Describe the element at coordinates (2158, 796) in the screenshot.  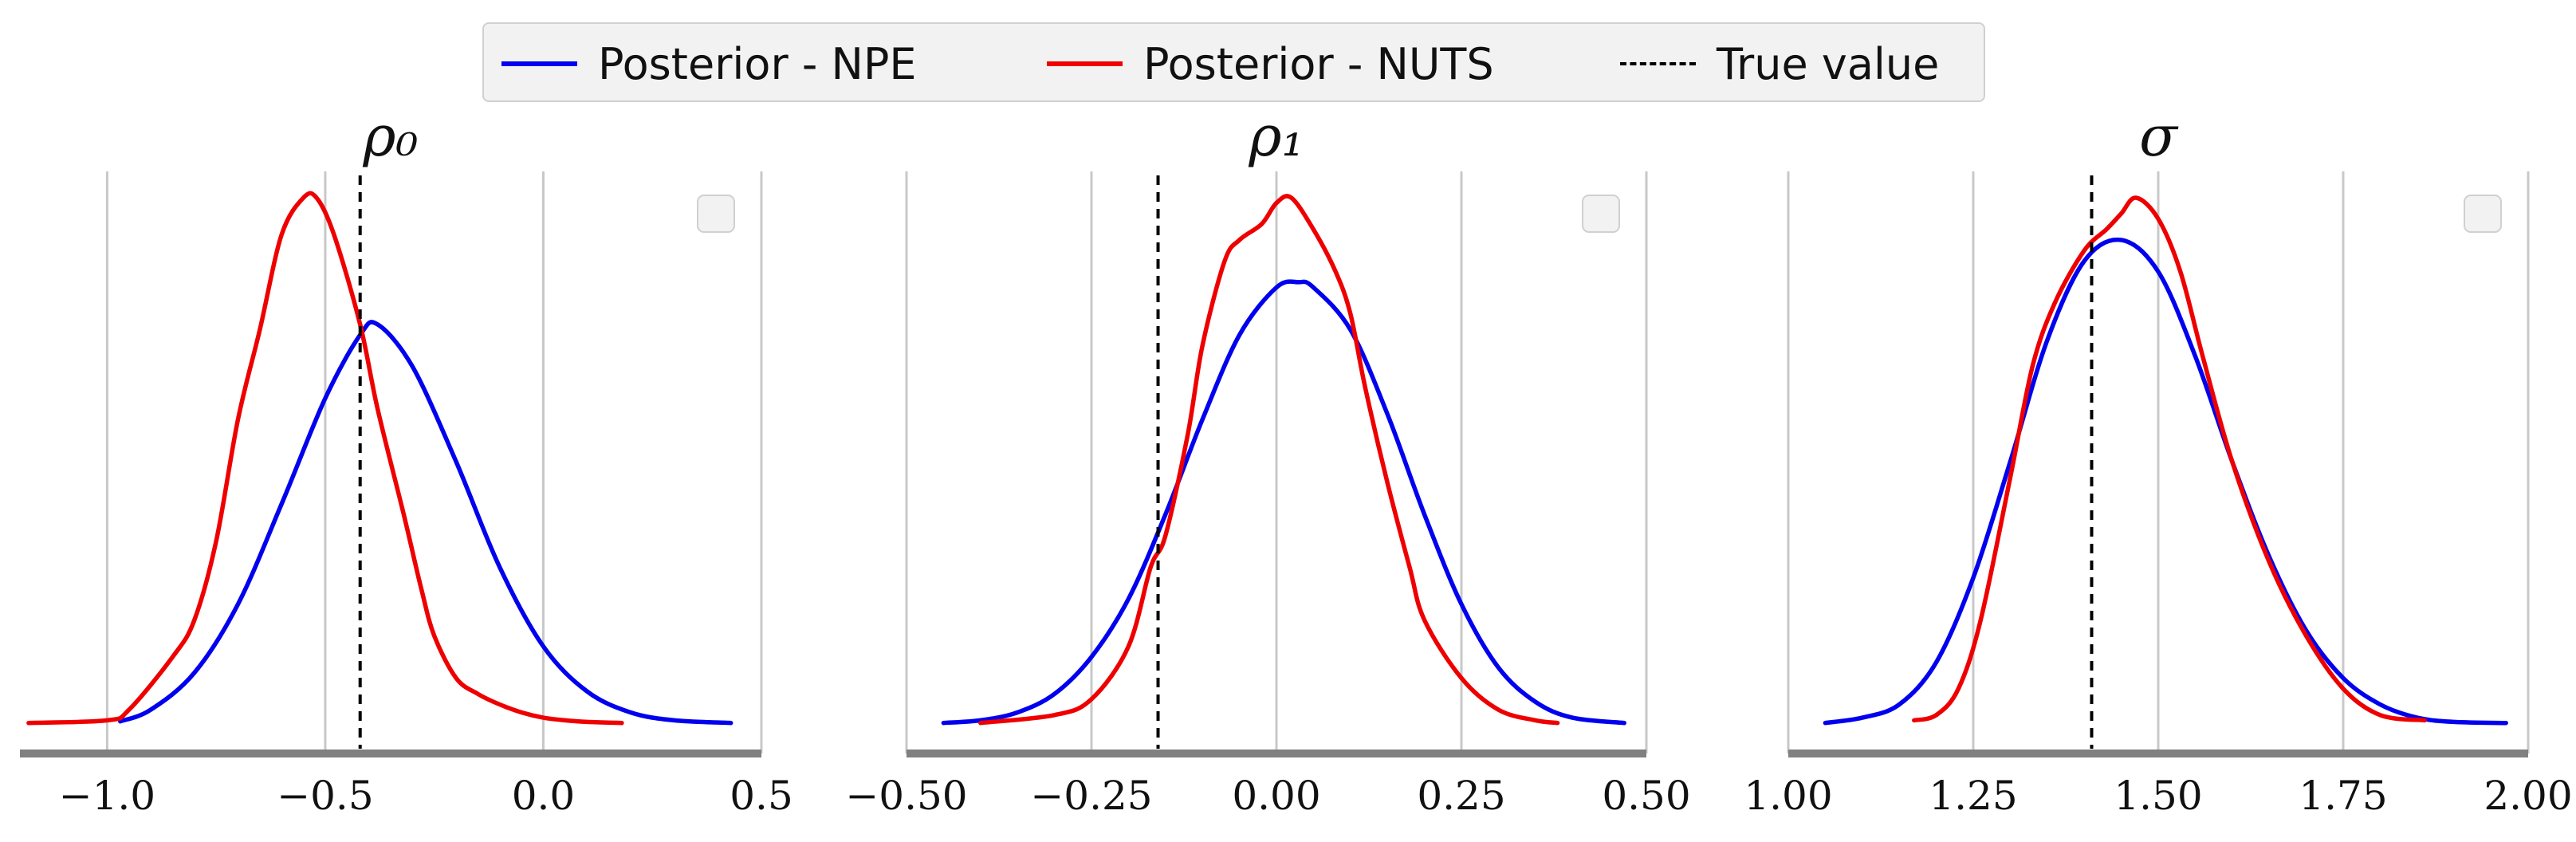
I see `sigma-tick-label-2: 1.50` at that location.